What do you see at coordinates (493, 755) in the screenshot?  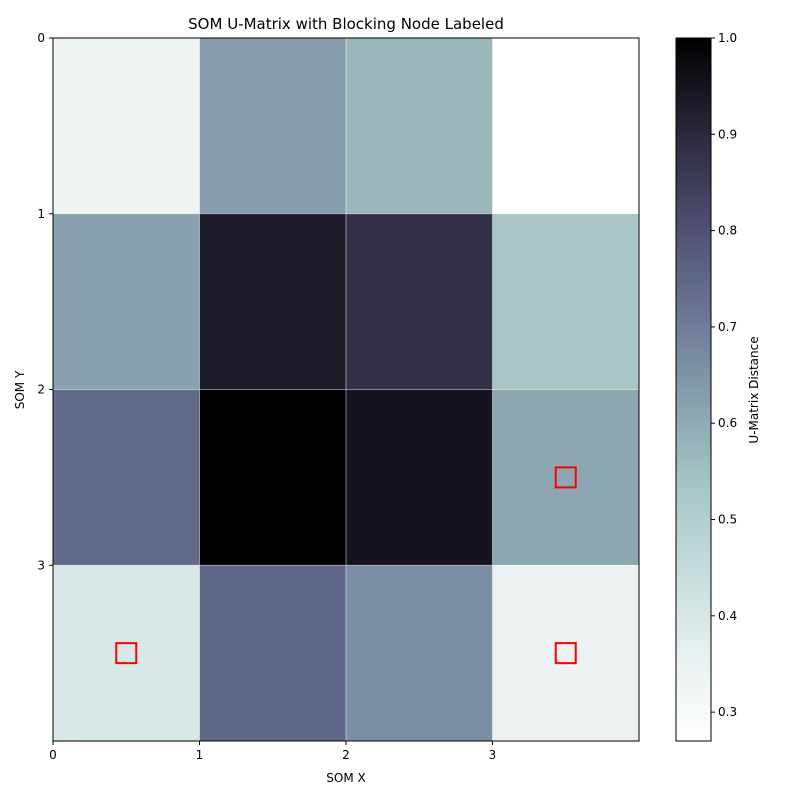 I see `x-tick-label: 3` at bounding box center [493, 755].